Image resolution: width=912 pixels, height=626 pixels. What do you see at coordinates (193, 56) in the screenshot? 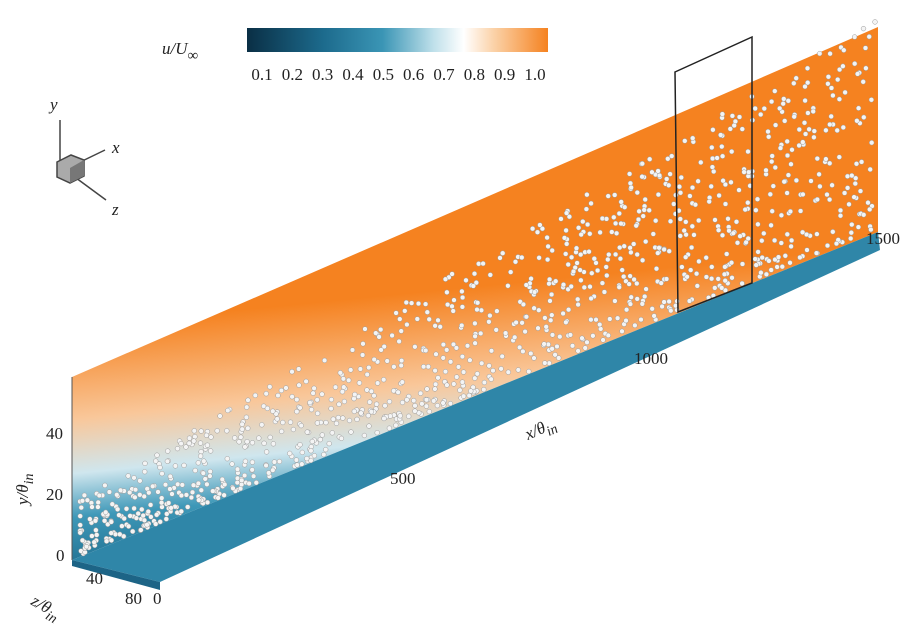
I see `label-sub: ∞` at bounding box center [193, 56].